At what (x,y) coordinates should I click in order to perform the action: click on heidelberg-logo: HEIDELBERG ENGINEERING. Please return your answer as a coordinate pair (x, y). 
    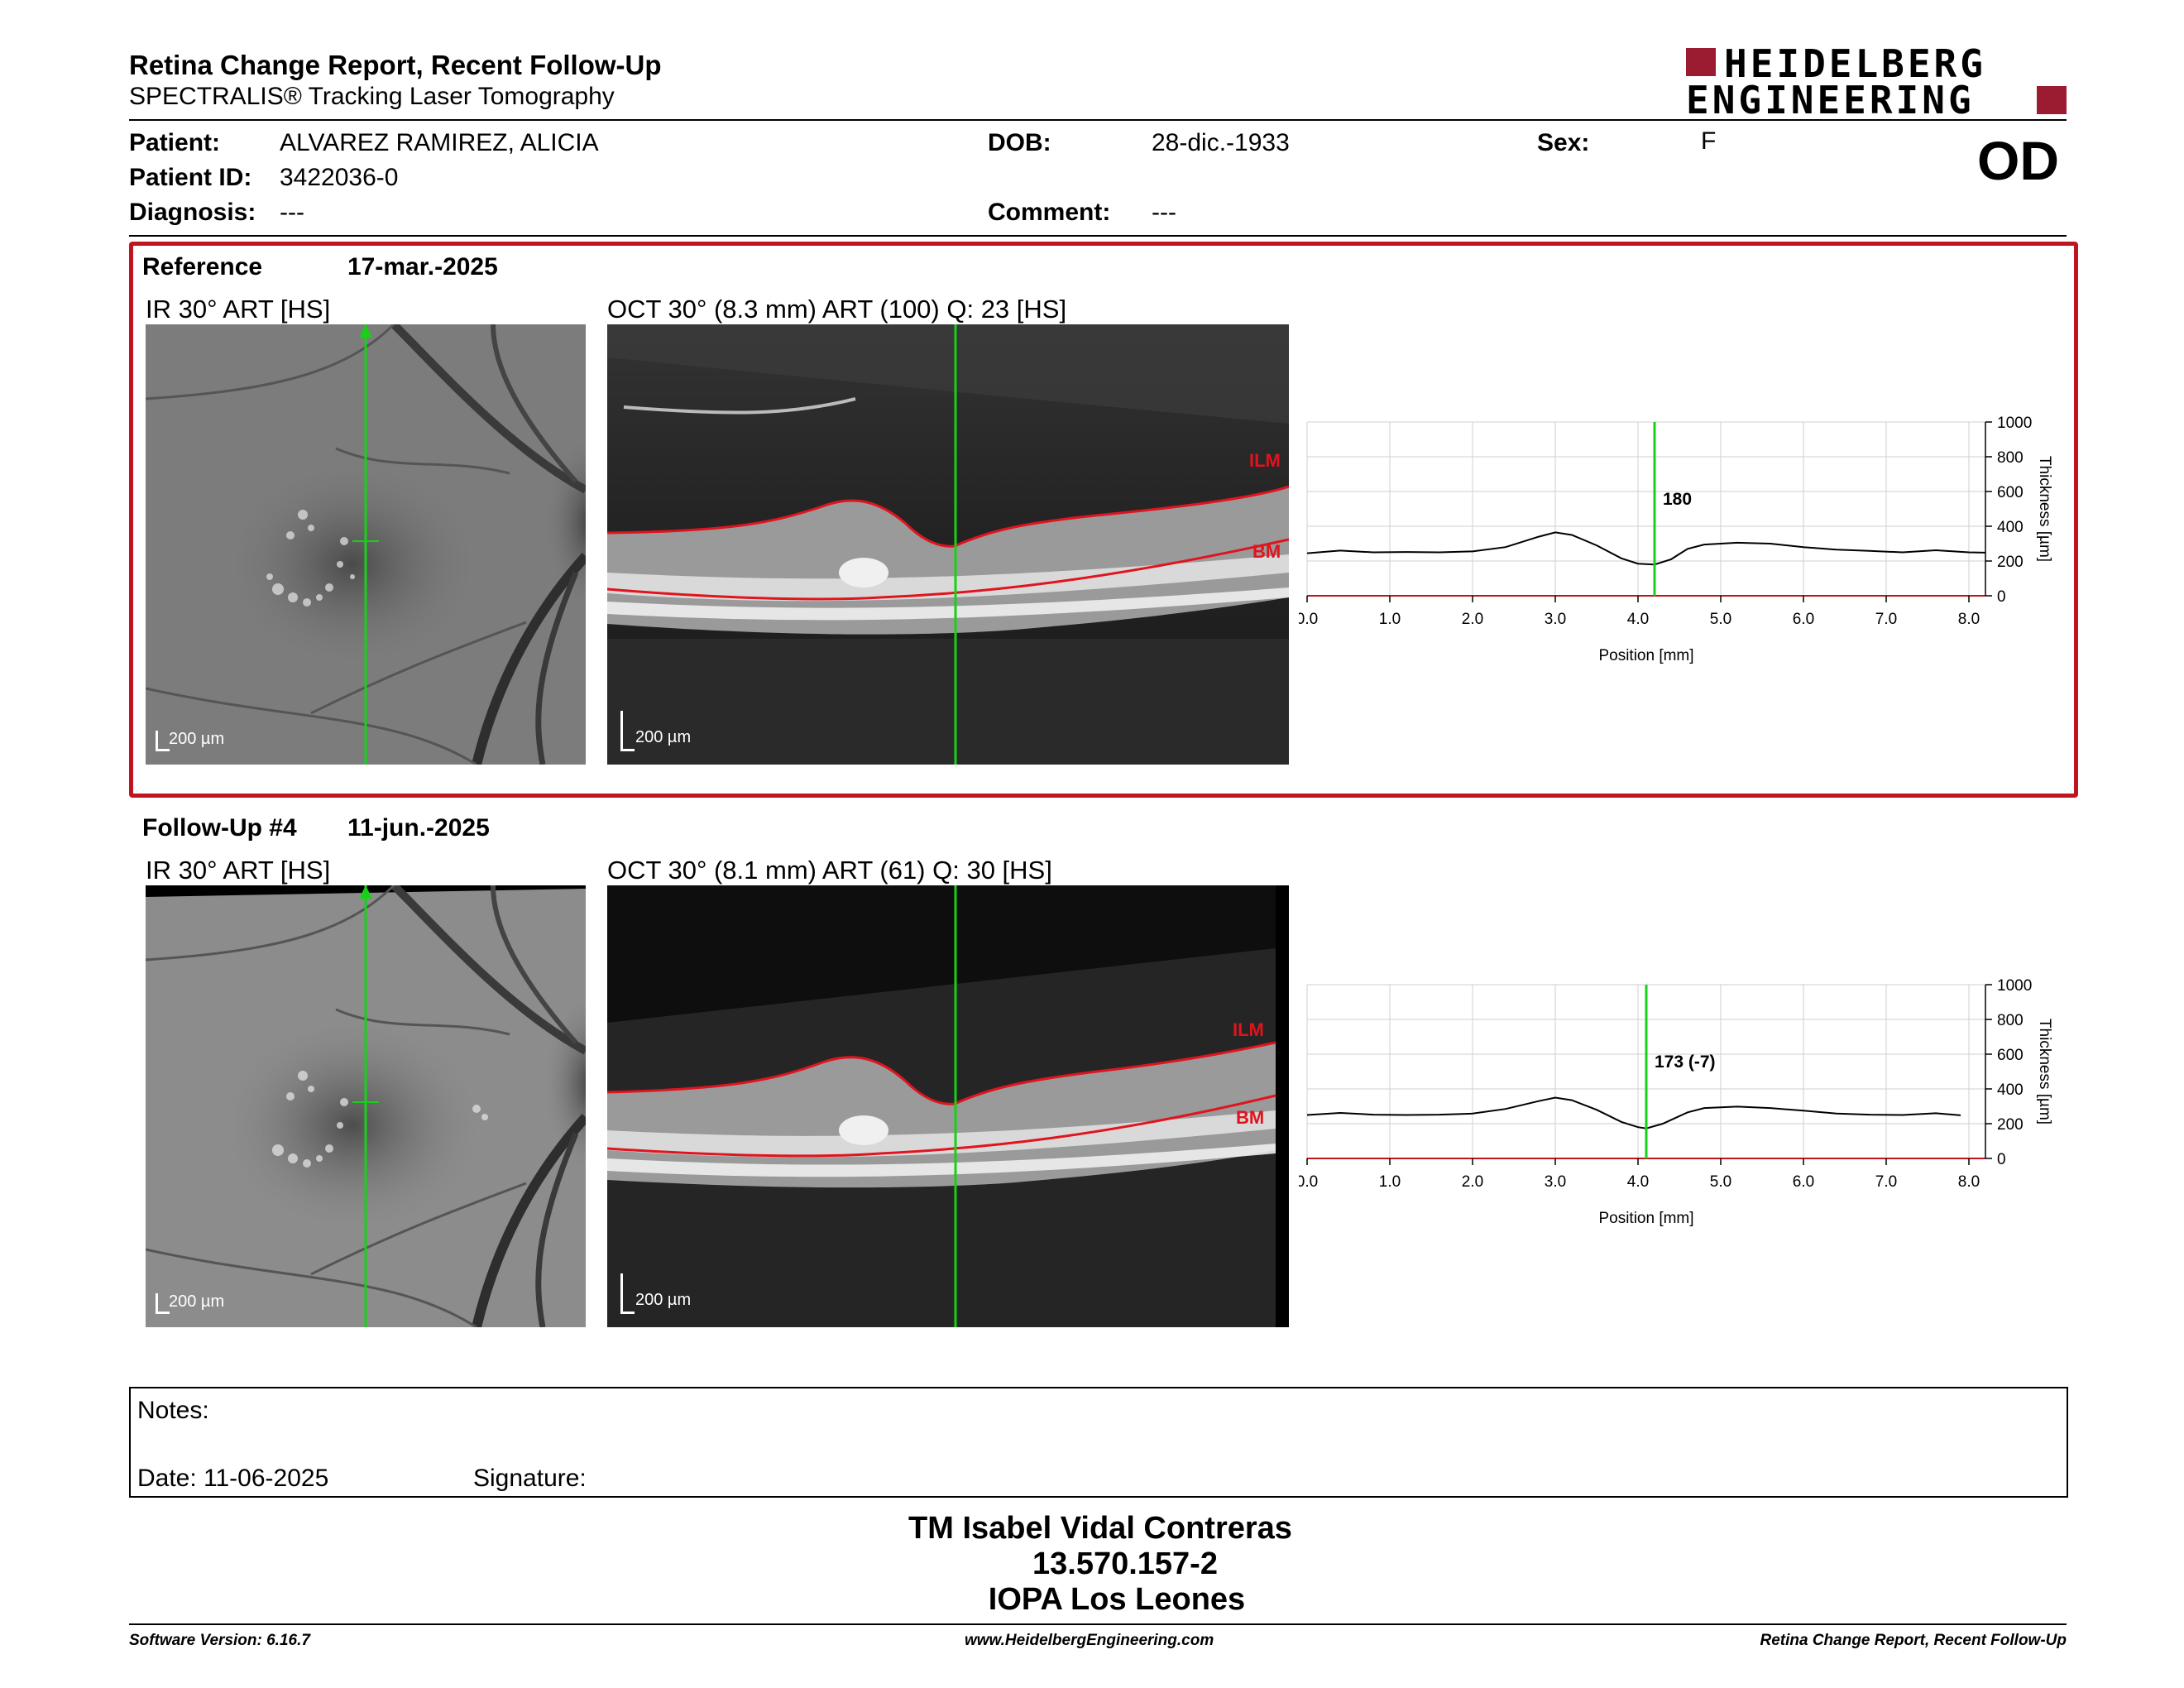
    Looking at the image, I should click on (1876, 81).